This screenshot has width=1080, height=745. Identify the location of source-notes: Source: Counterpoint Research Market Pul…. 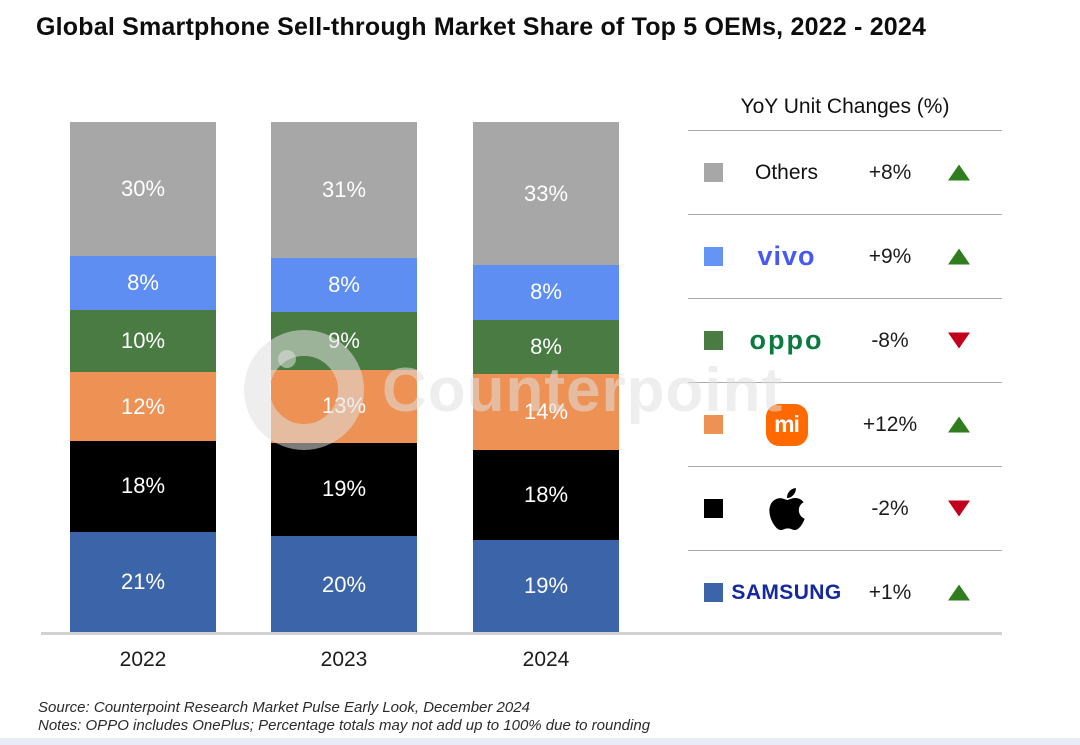
(344, 717).